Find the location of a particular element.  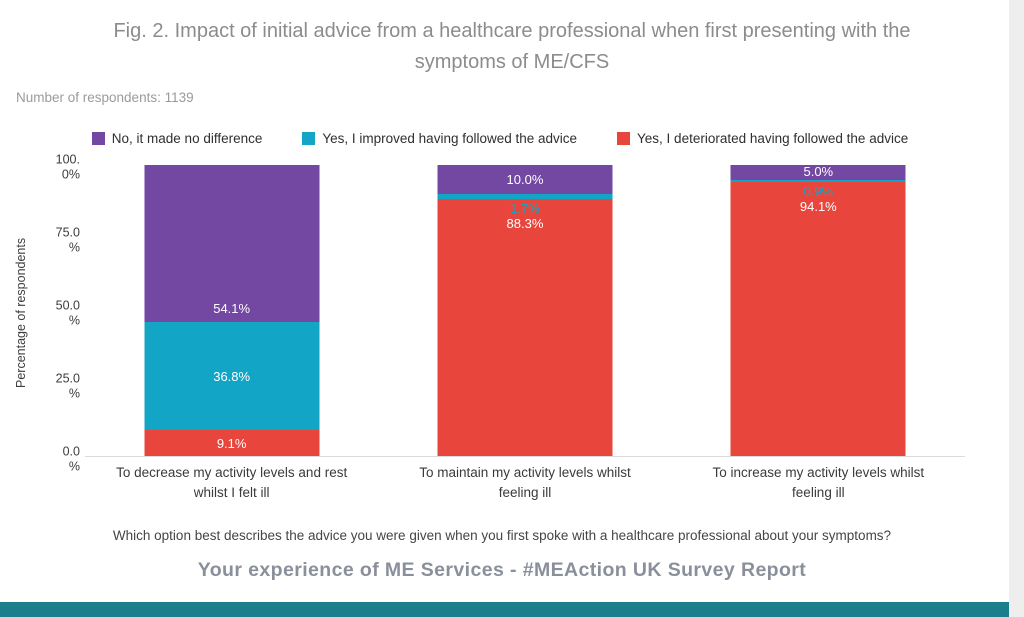

y-tick-label: 50.0 % is located at coordinates (67, 313).